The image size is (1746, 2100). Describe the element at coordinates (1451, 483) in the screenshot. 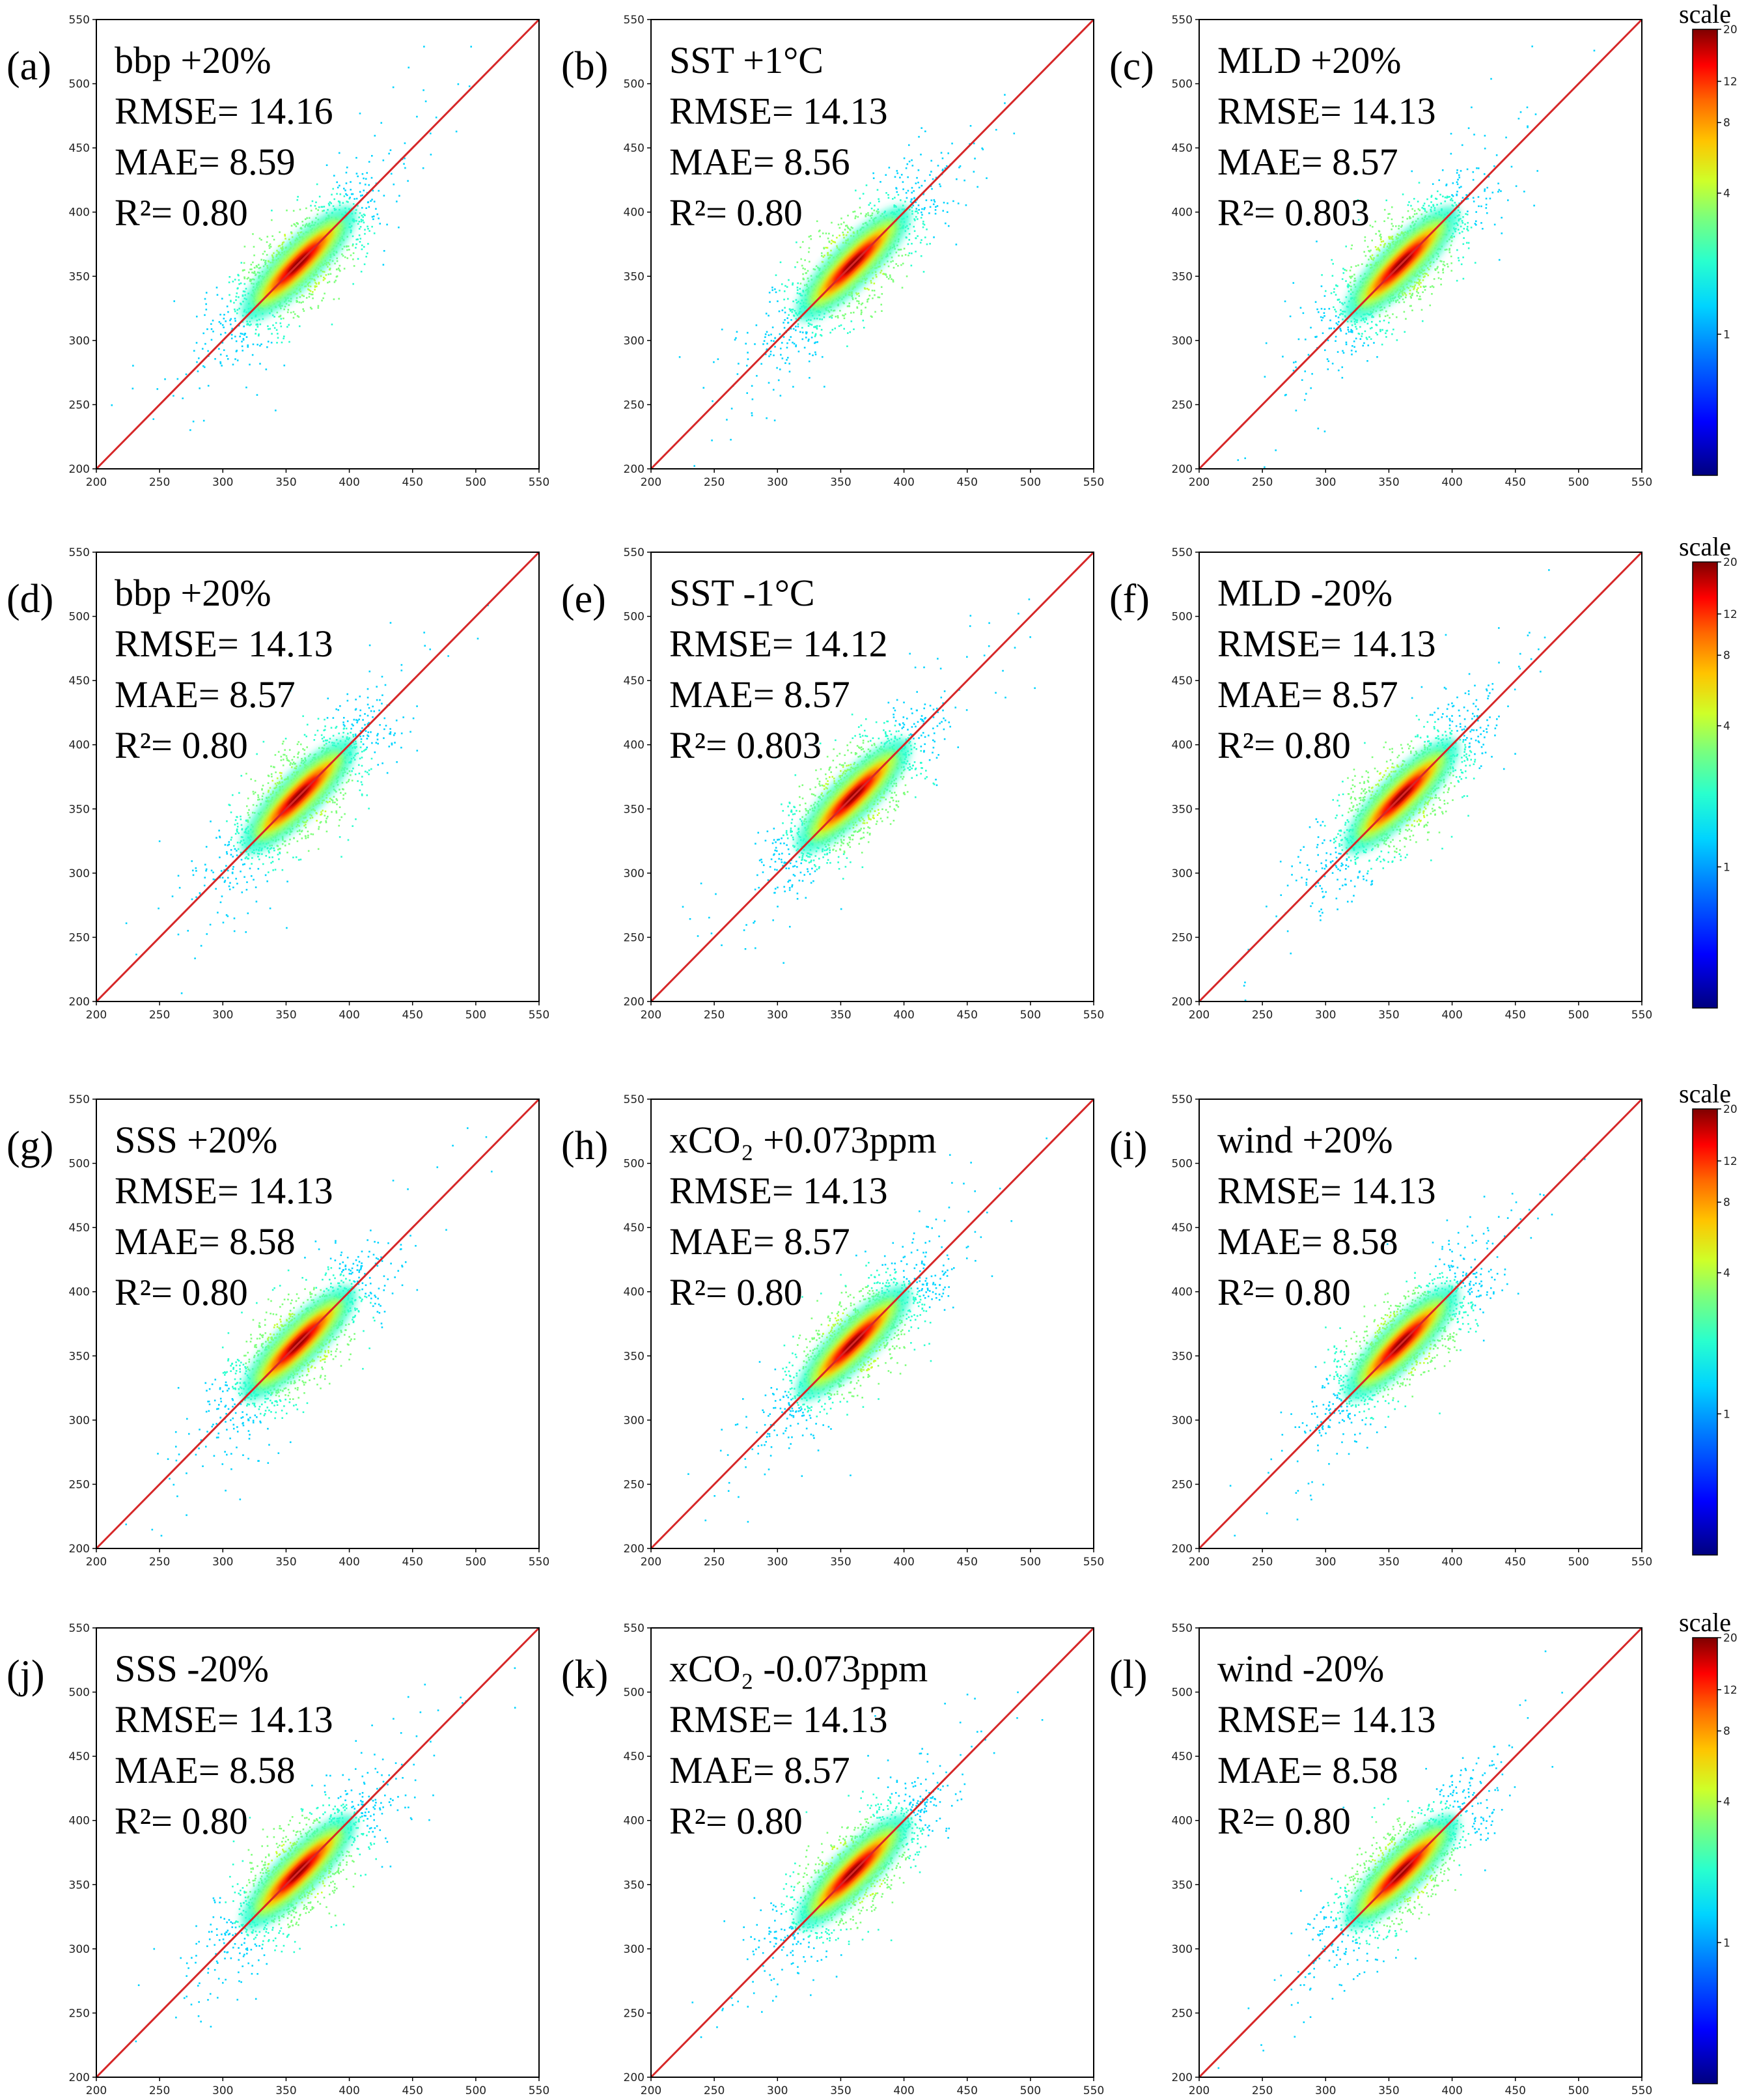

I see `x-tick-label: 400` at that location.